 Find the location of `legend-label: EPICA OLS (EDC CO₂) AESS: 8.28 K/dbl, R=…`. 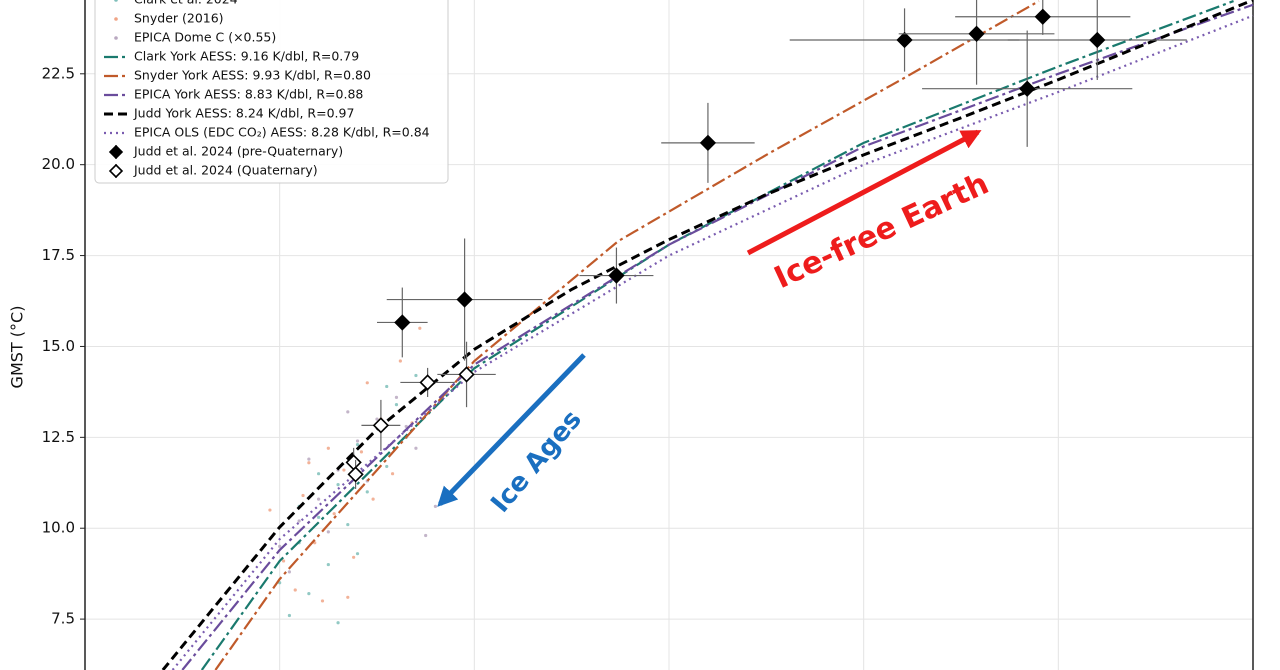

legend-label: EPICA OLS (EDC CO₂) AESS: 8.28 K/dbl, R=… is located at coordinates (282, 132).